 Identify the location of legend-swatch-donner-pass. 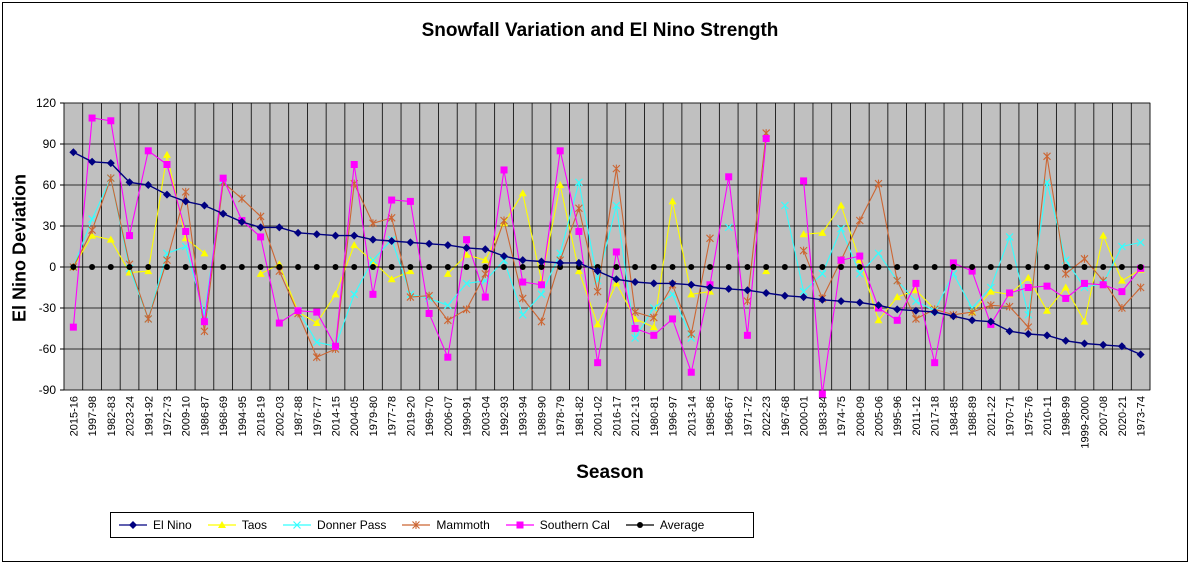
(297, 525).